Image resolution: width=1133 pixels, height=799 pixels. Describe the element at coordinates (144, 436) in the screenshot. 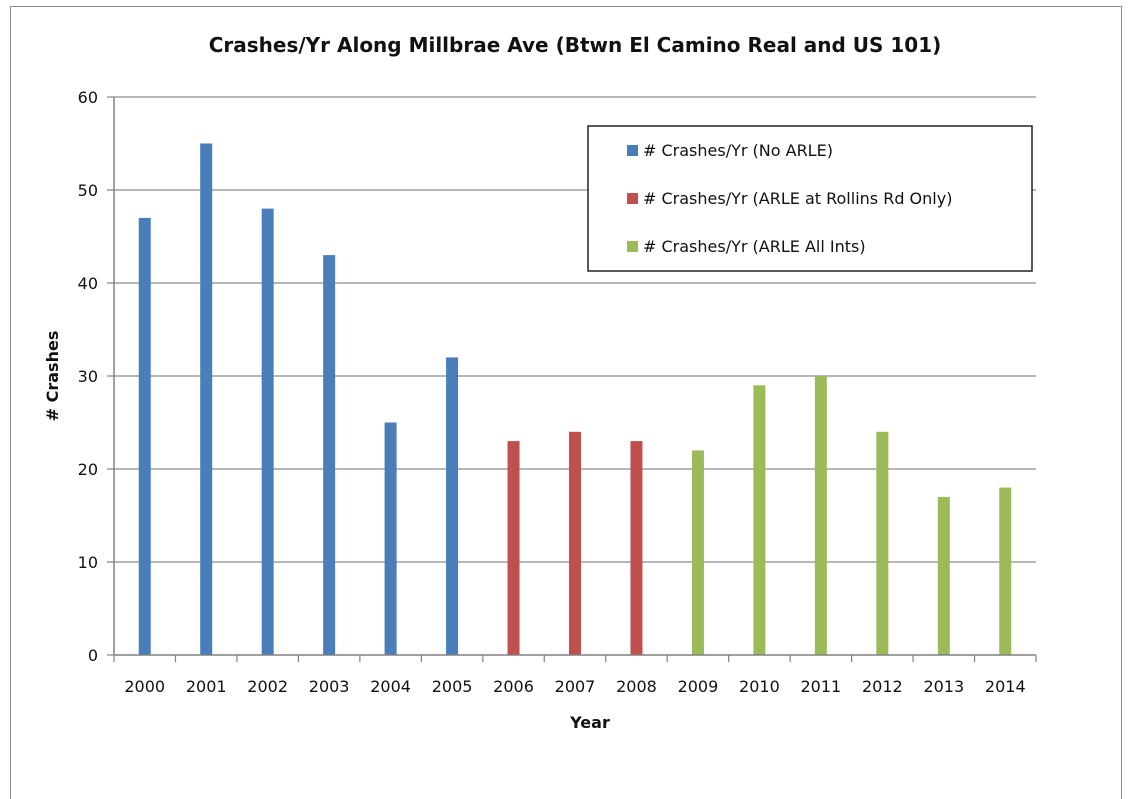

I see `bar-2000` at that location.